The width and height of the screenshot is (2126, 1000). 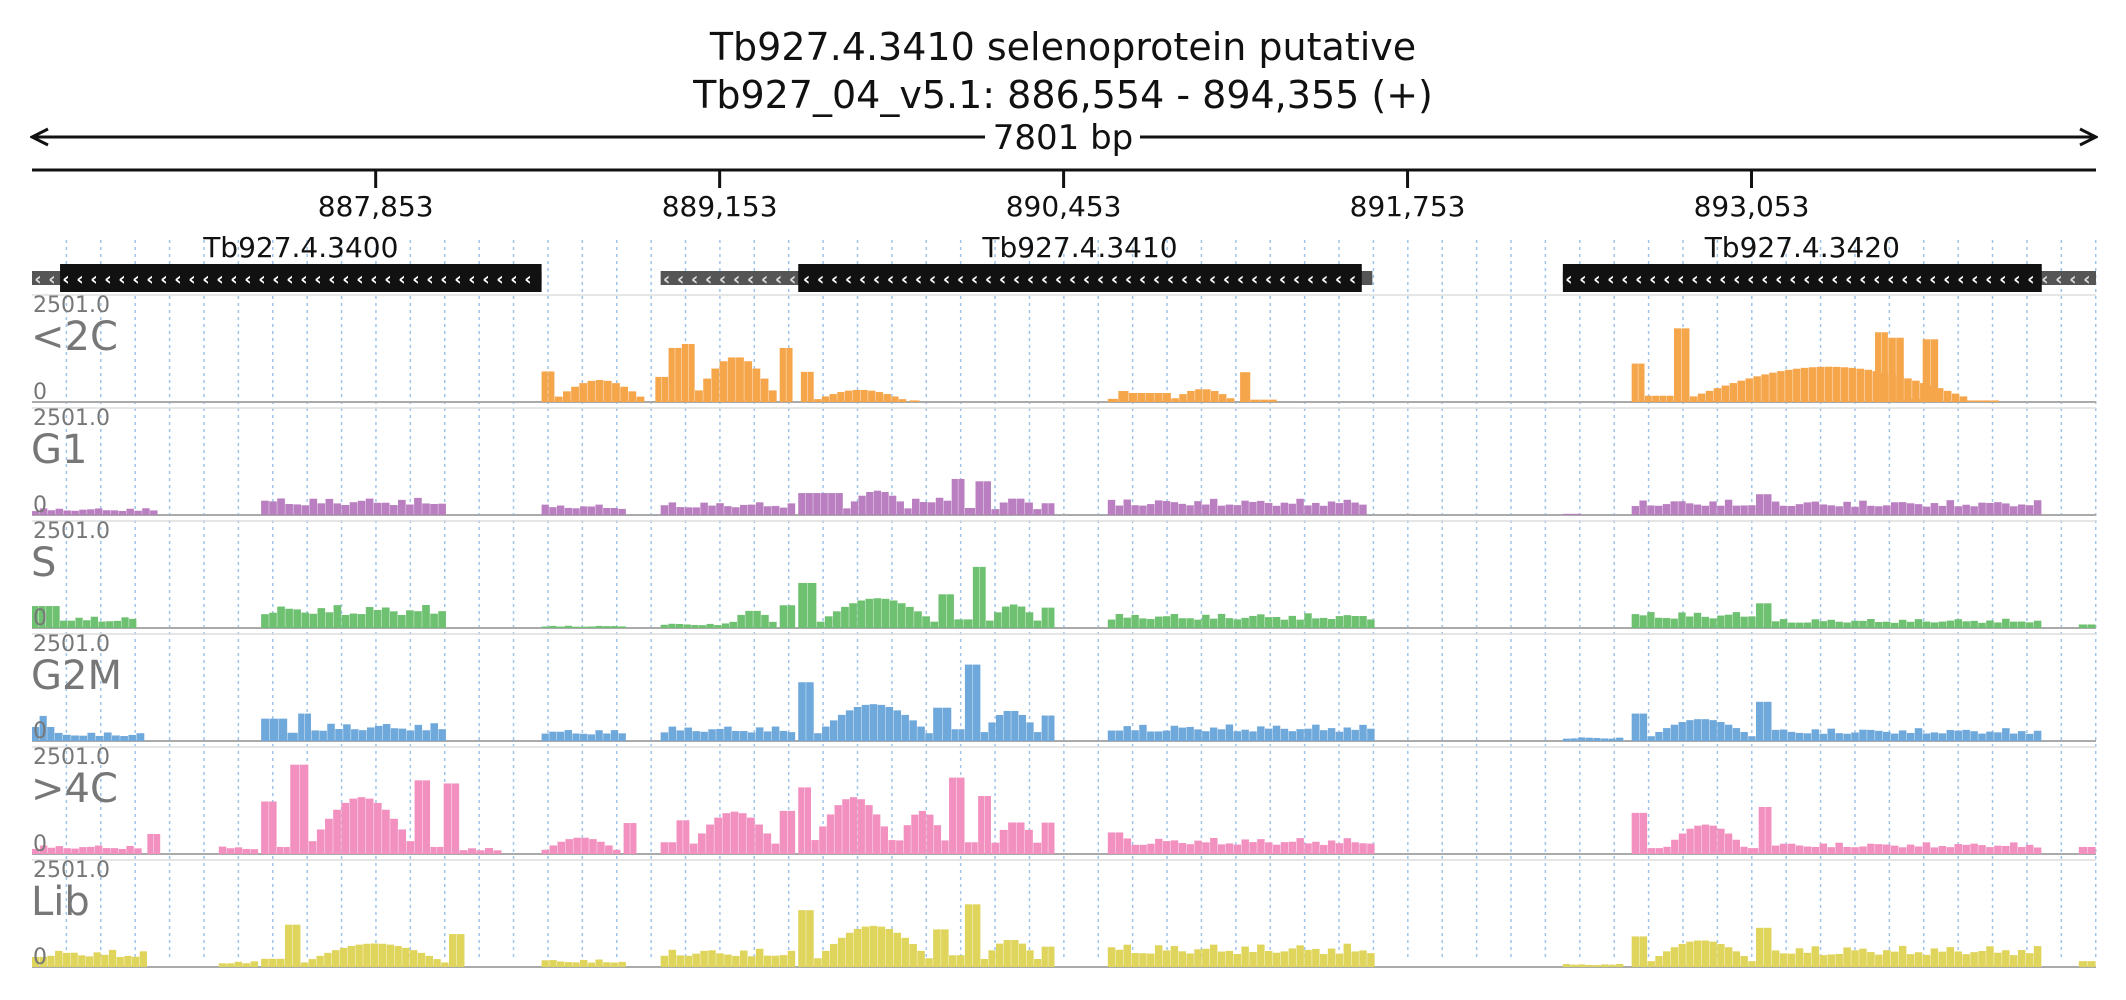 I want to click on track-label: >4C, so click(x=74, y=789).